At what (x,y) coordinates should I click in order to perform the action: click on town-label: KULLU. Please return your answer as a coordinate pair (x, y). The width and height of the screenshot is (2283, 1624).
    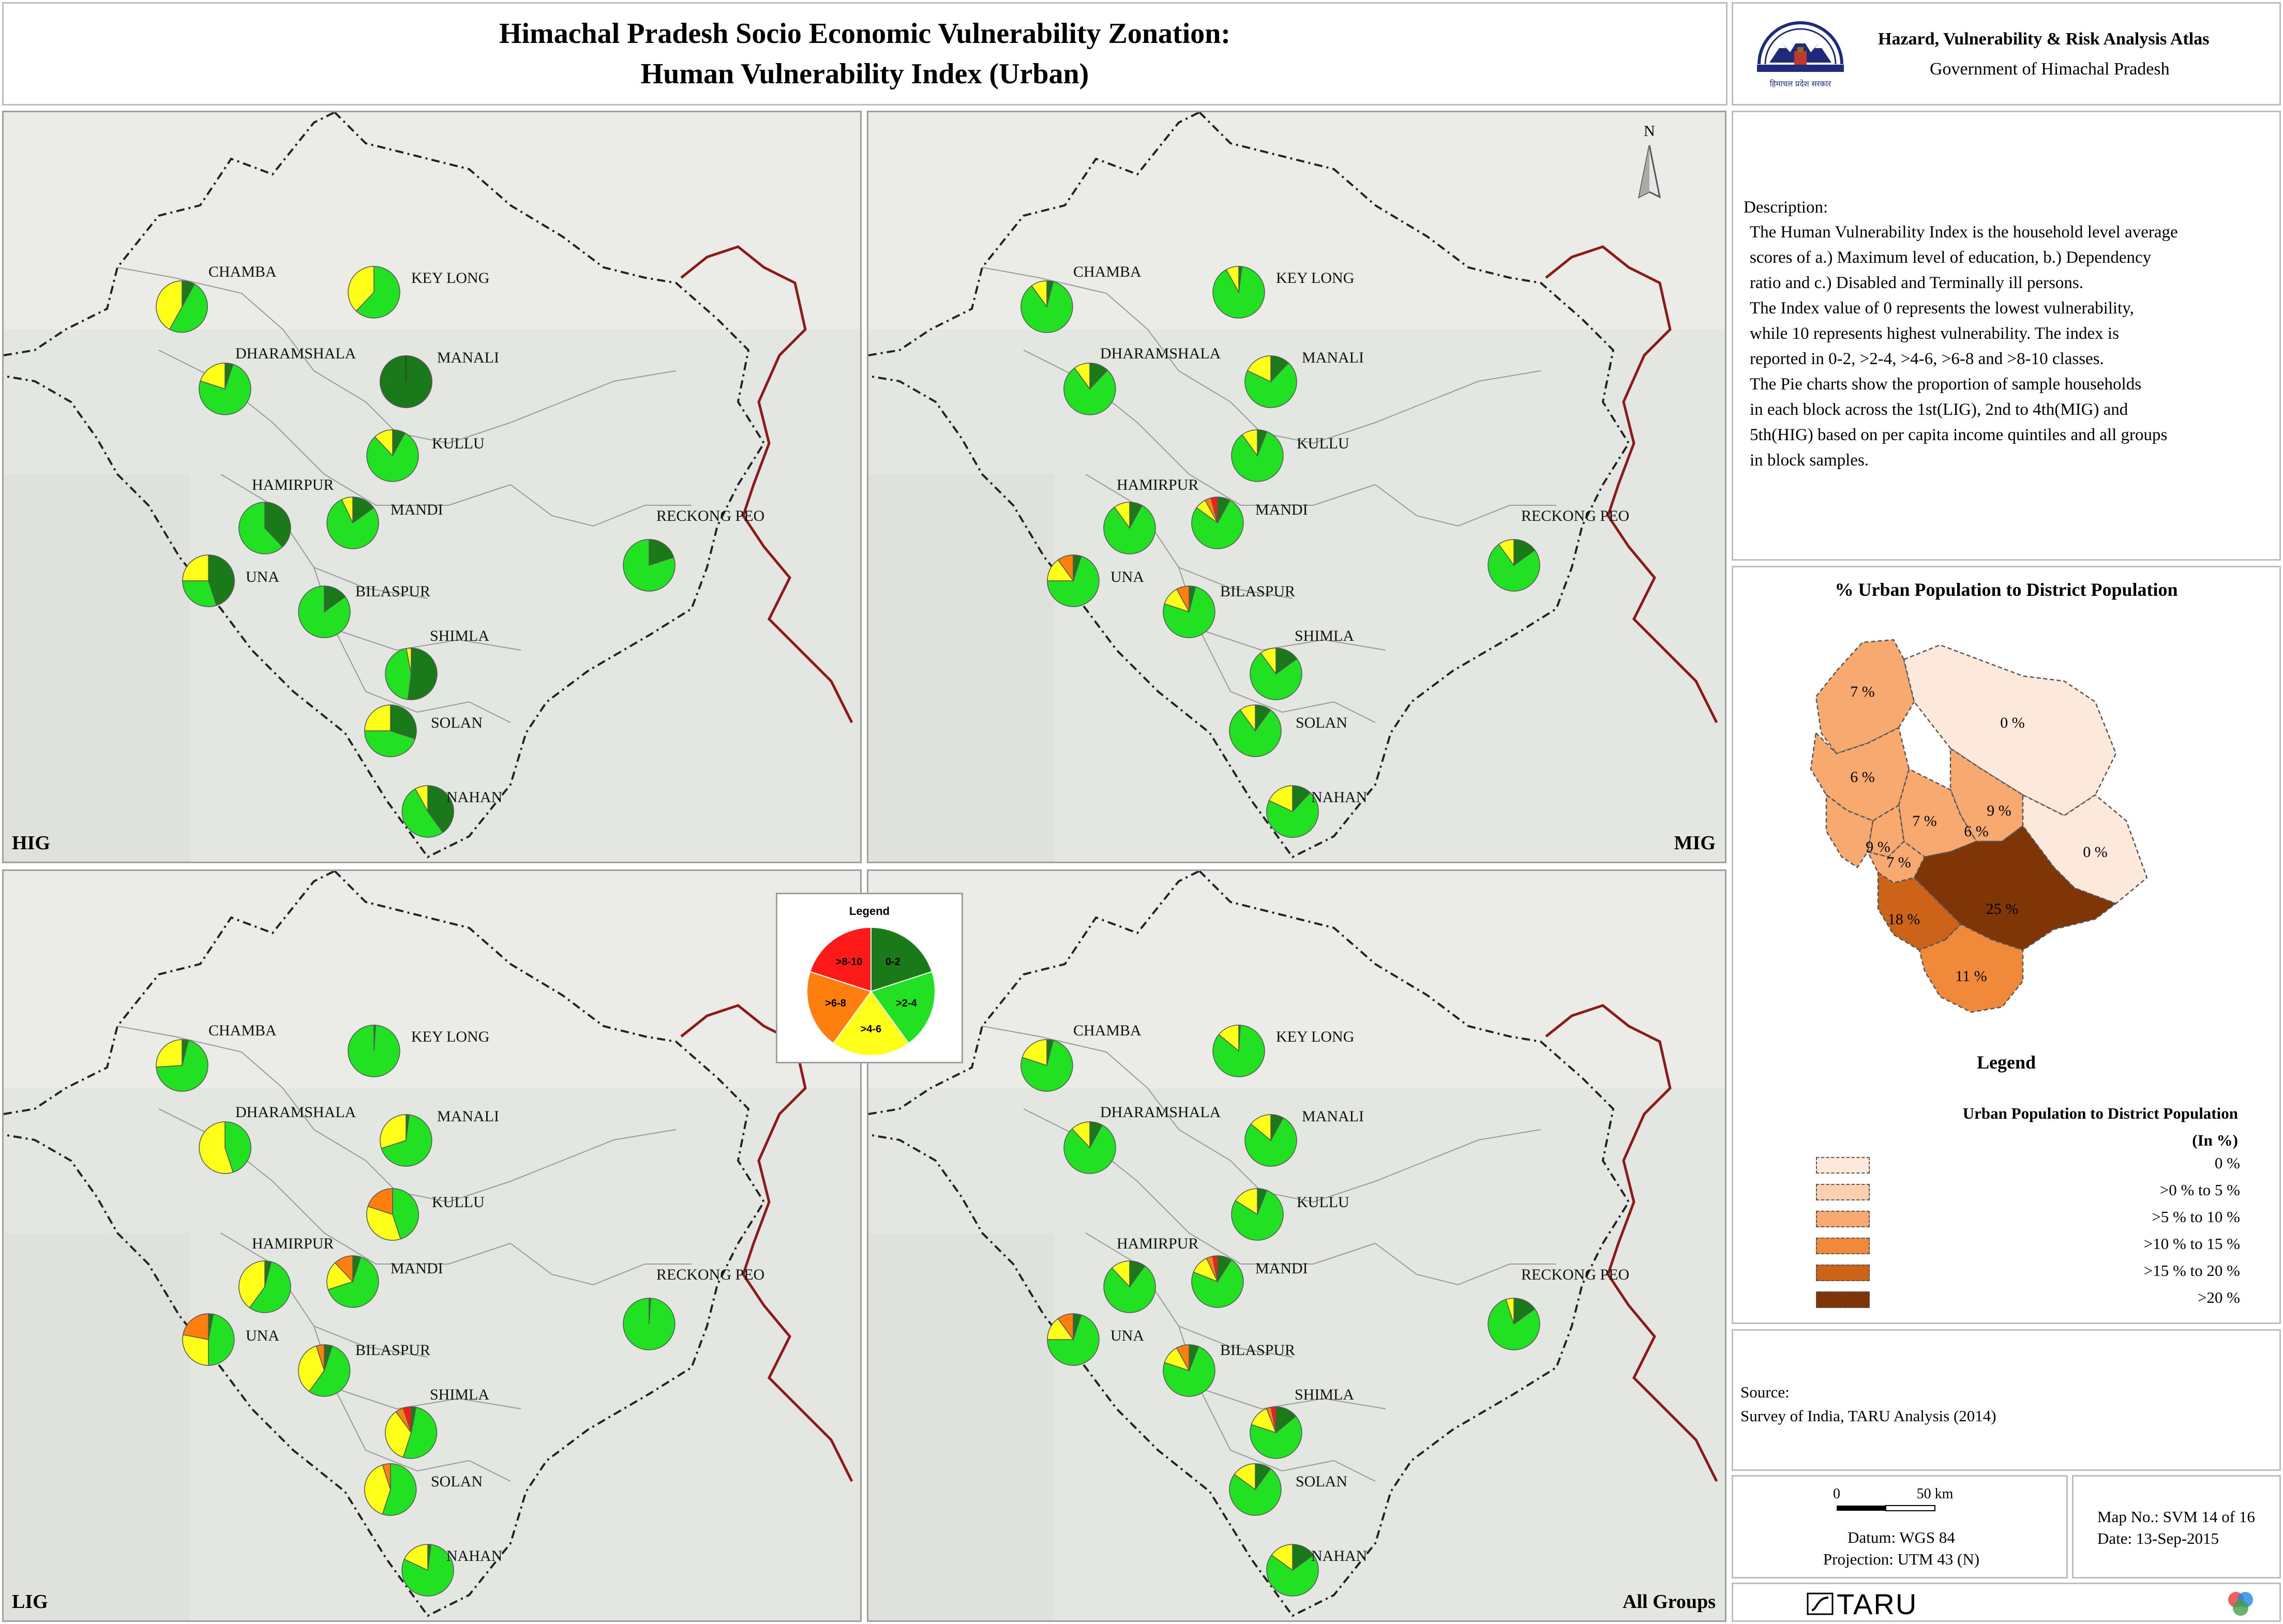
    Looking at the image, I should click on (1323, 1202).